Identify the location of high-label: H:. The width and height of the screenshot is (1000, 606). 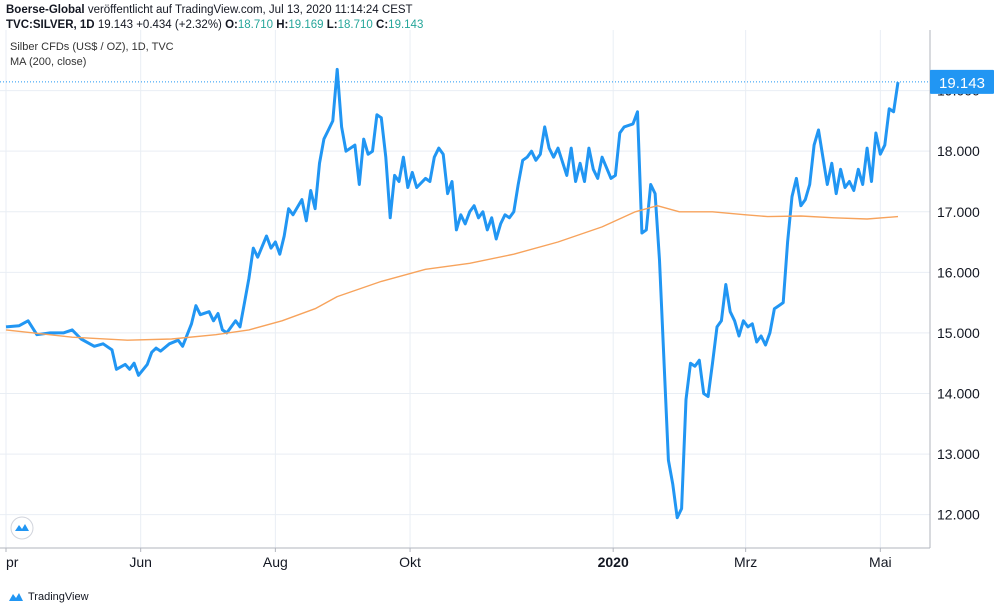
(282, 25).